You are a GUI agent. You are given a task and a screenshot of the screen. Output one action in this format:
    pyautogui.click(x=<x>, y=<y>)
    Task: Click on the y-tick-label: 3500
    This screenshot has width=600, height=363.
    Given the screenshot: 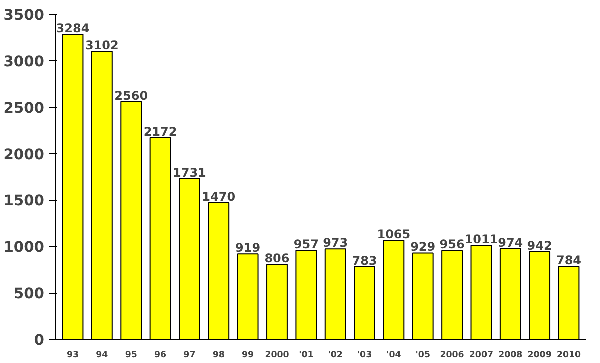 What is the action you would take?
    pyautogui.click(x=24, y=15)
    